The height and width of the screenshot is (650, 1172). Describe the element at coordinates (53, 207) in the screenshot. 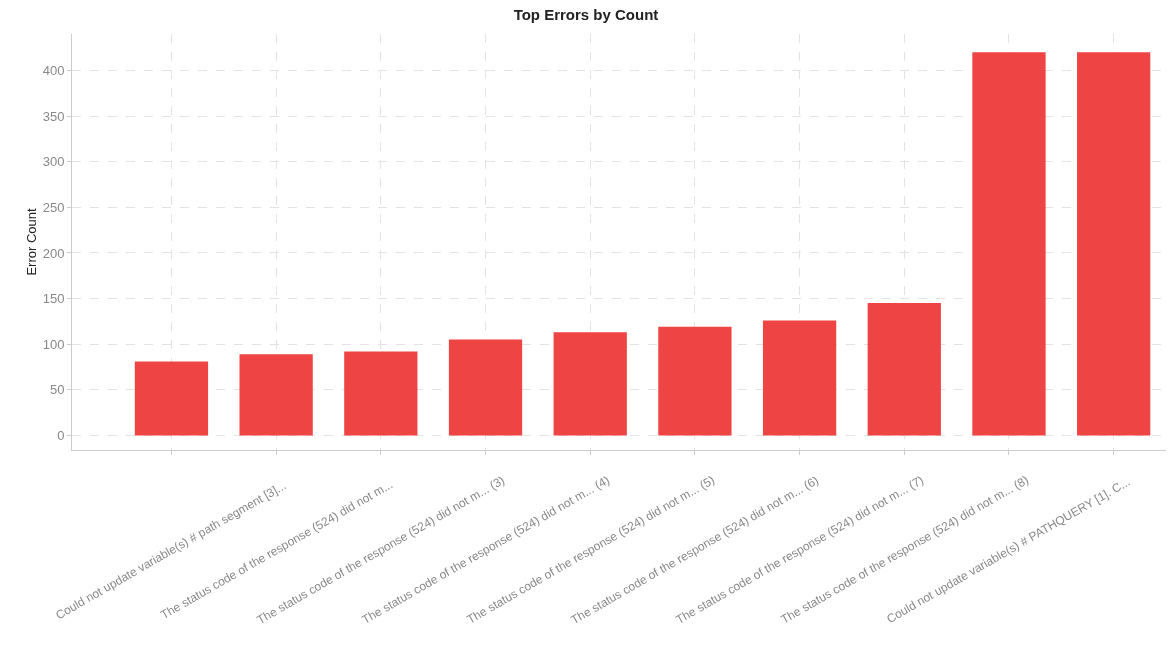

I see `y-tick-label: 250` at that location.